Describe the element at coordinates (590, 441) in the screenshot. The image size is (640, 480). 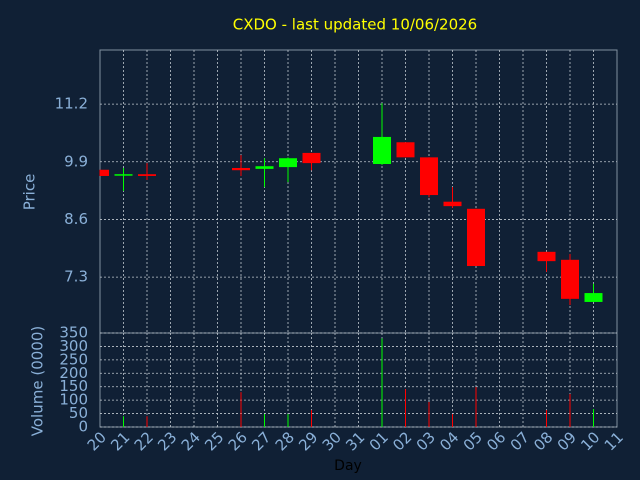
I see `x-tick-label: 10` at that location.